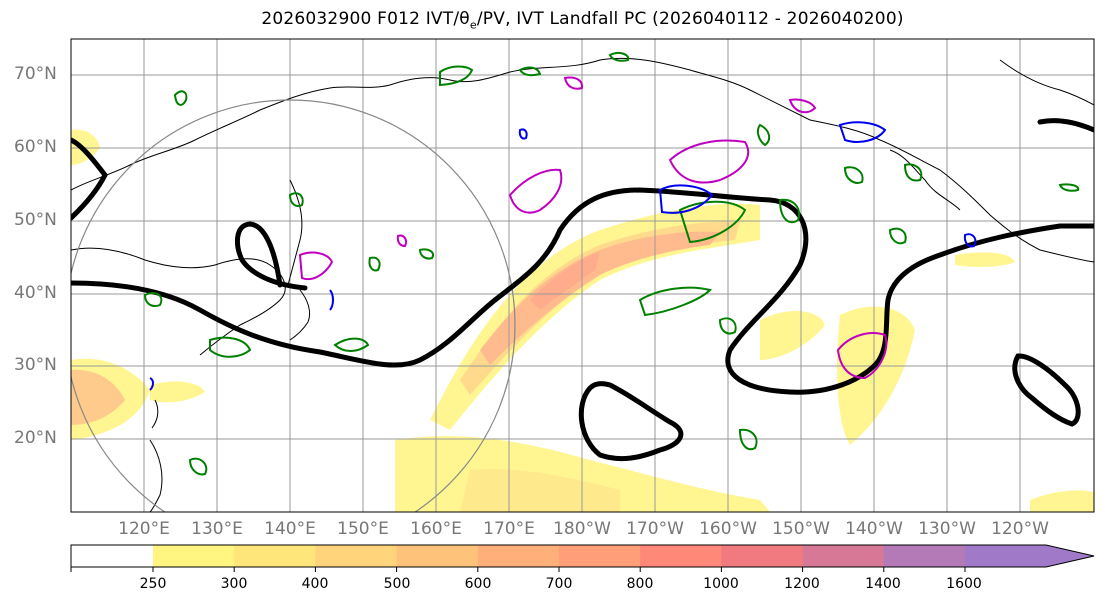 The image size is (1105, 606). I want to click on lon-label-130e: 130°E, so click(217, 529).